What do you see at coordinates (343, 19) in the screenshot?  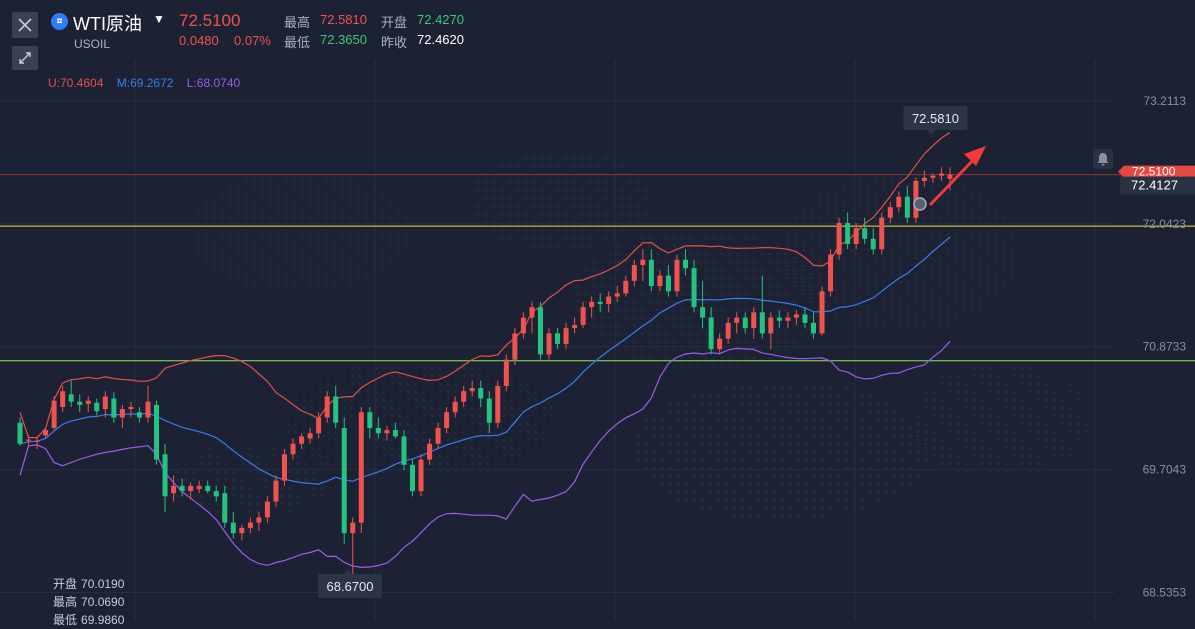 I see `high-value: 72.5810` at bounding box center [343, 19].